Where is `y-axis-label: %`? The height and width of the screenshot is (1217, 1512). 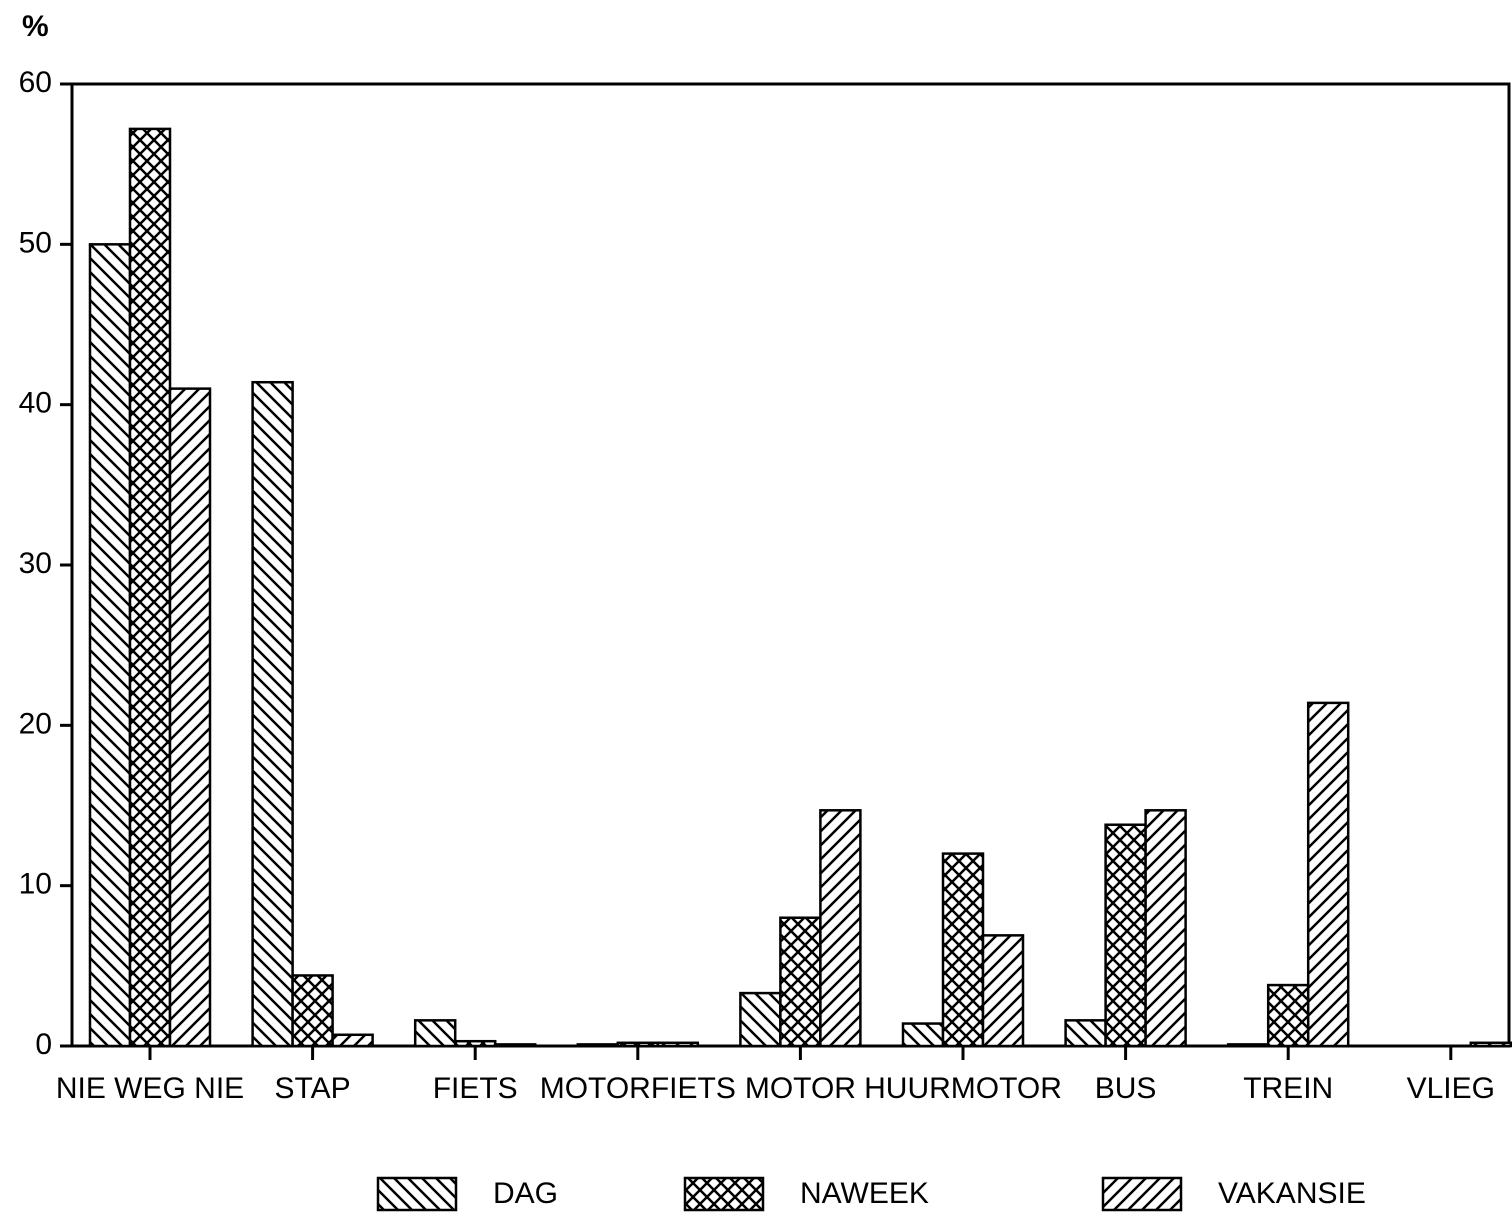
y-axis-label: % is located at coordinates (35, 26).